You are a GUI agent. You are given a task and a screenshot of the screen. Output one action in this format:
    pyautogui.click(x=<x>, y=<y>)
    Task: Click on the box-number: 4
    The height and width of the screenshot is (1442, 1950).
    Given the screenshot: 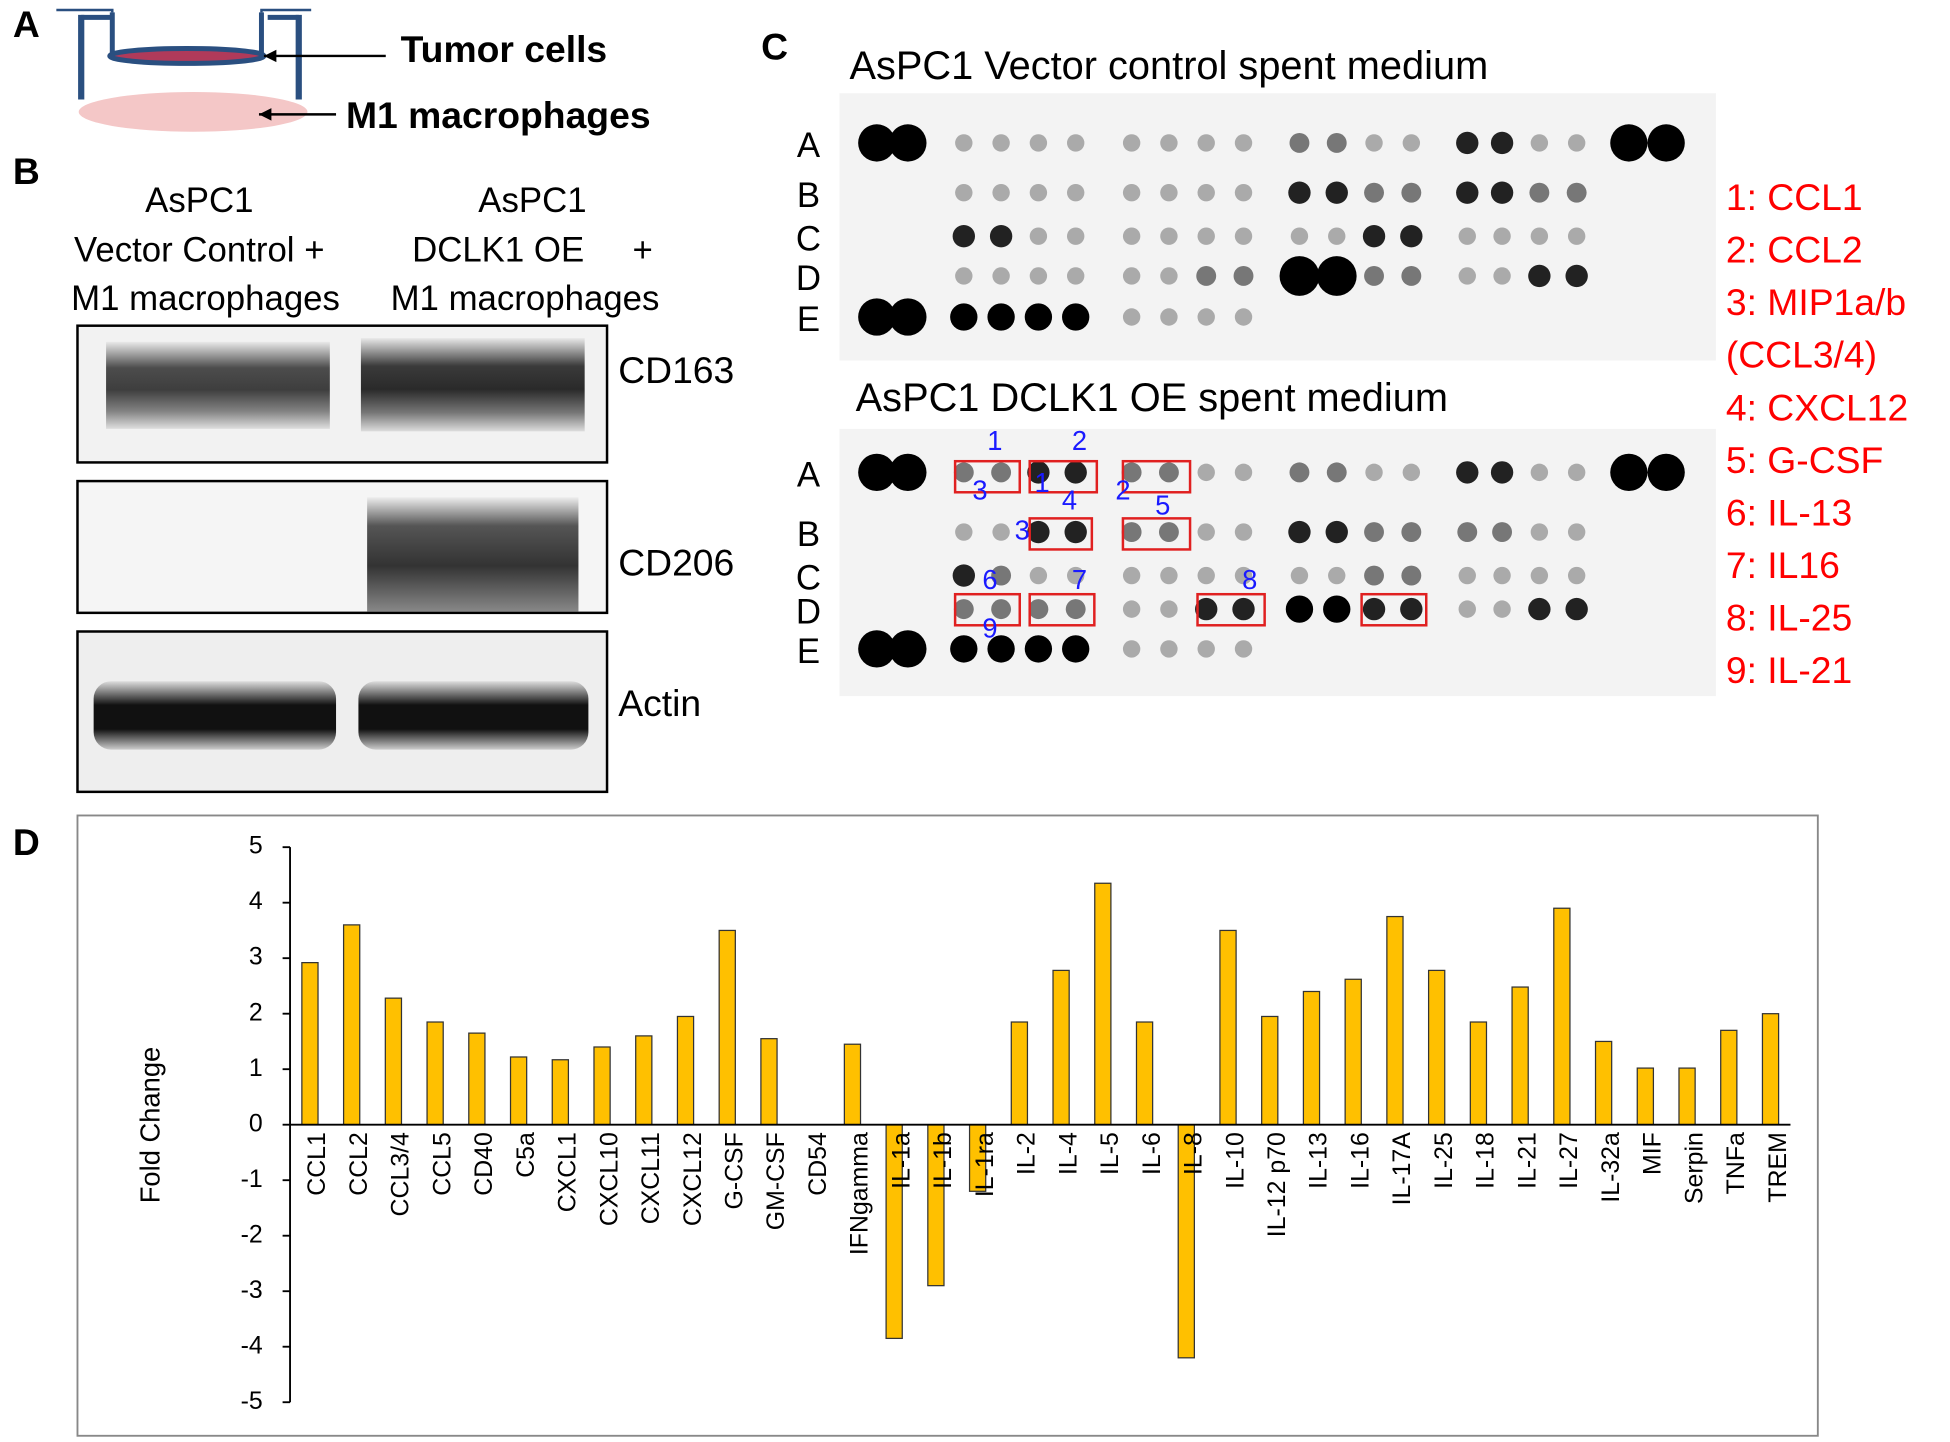 What is the action you would take?
    pyautogui.click(x=1069, y=499)
    